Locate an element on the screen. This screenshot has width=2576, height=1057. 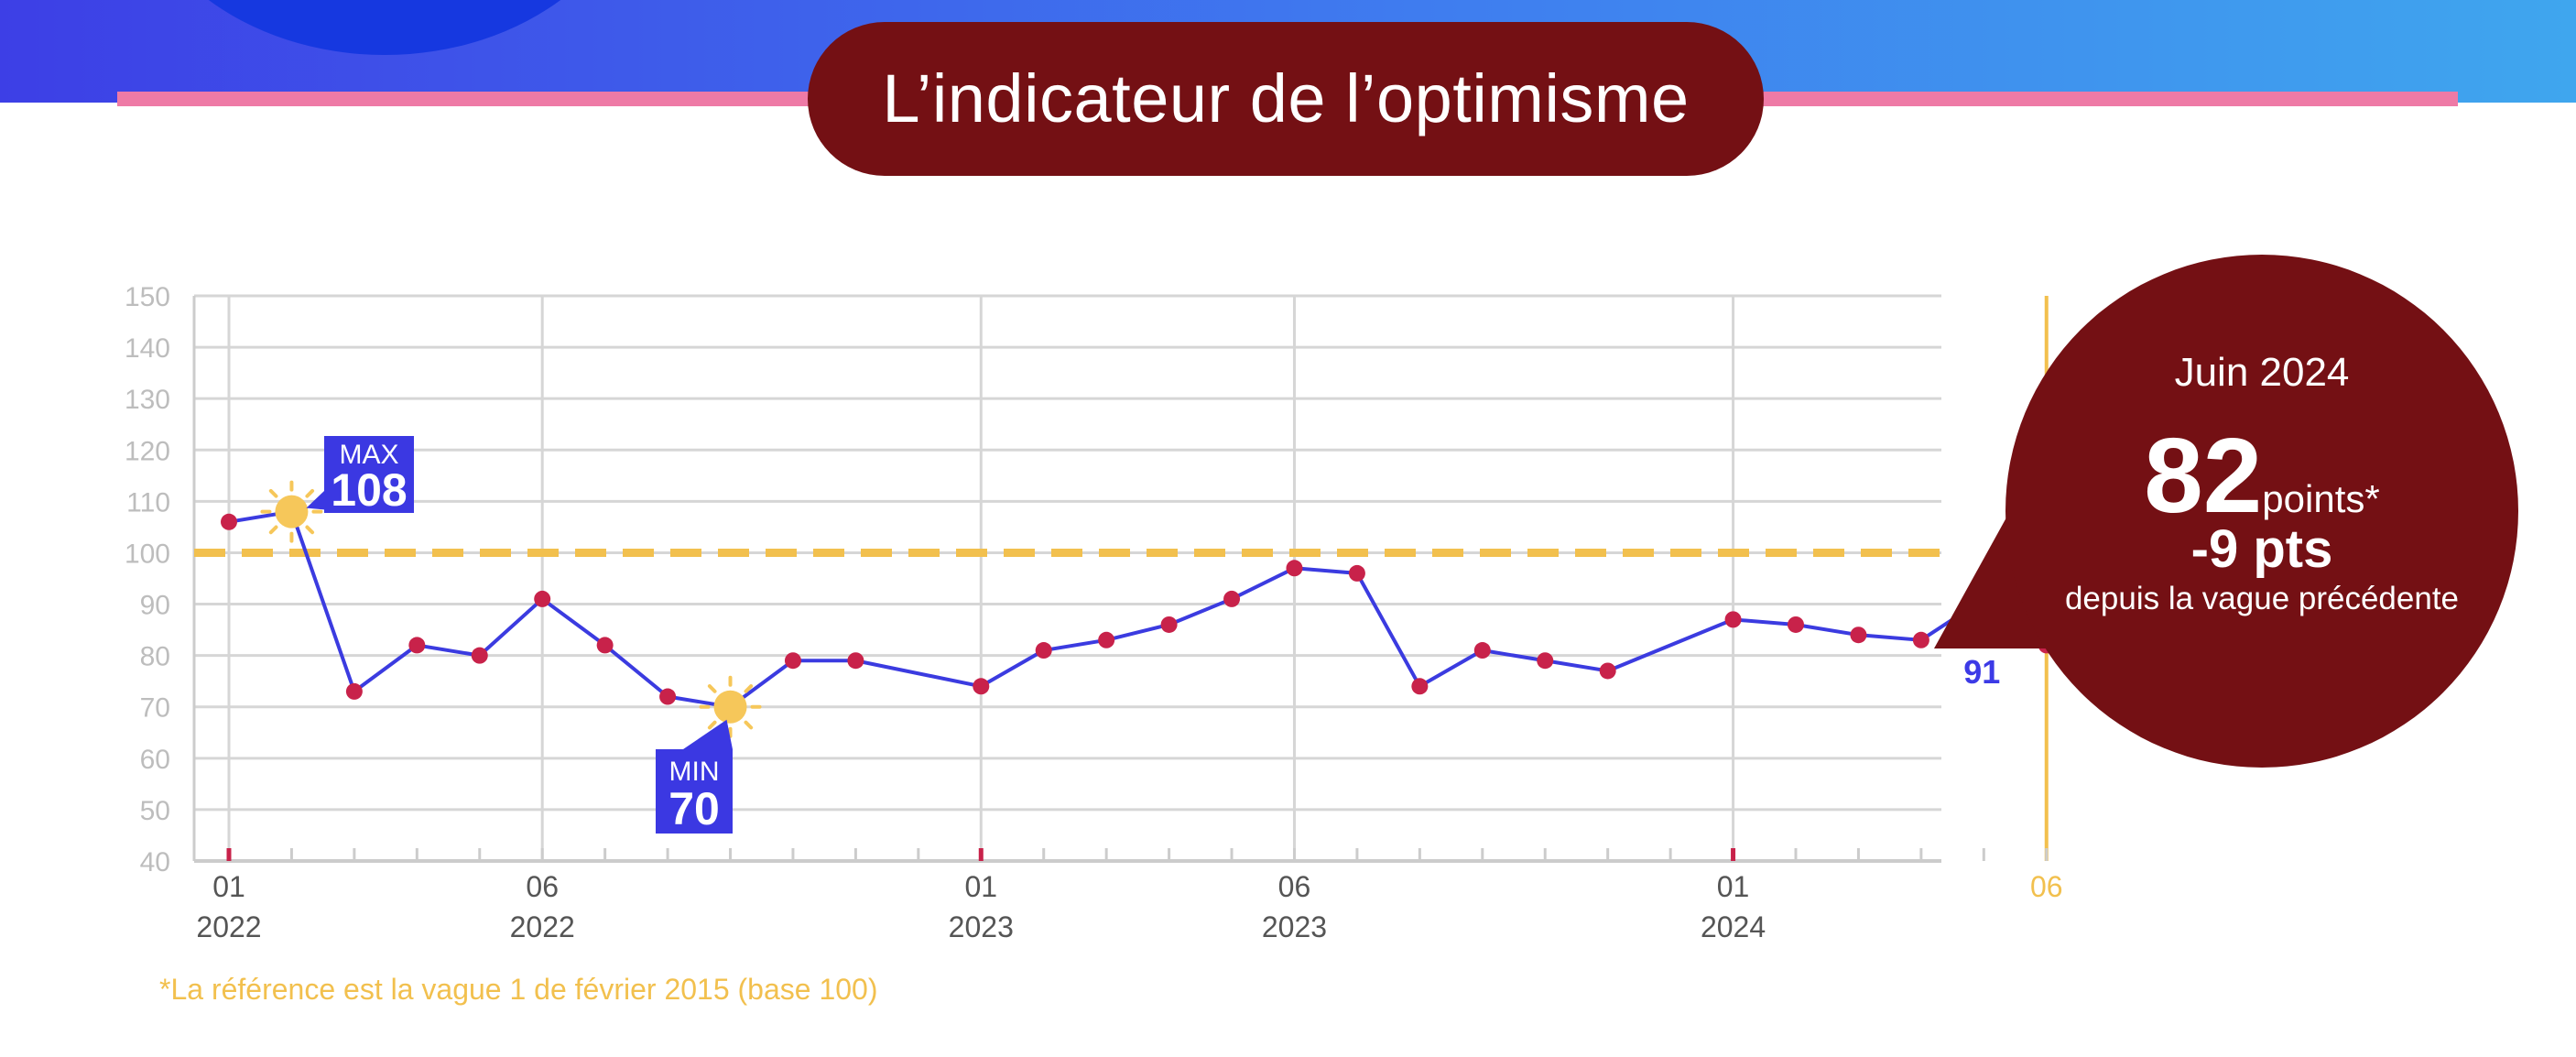
min-tag-value: 70 is located at coordinates (694, 809).